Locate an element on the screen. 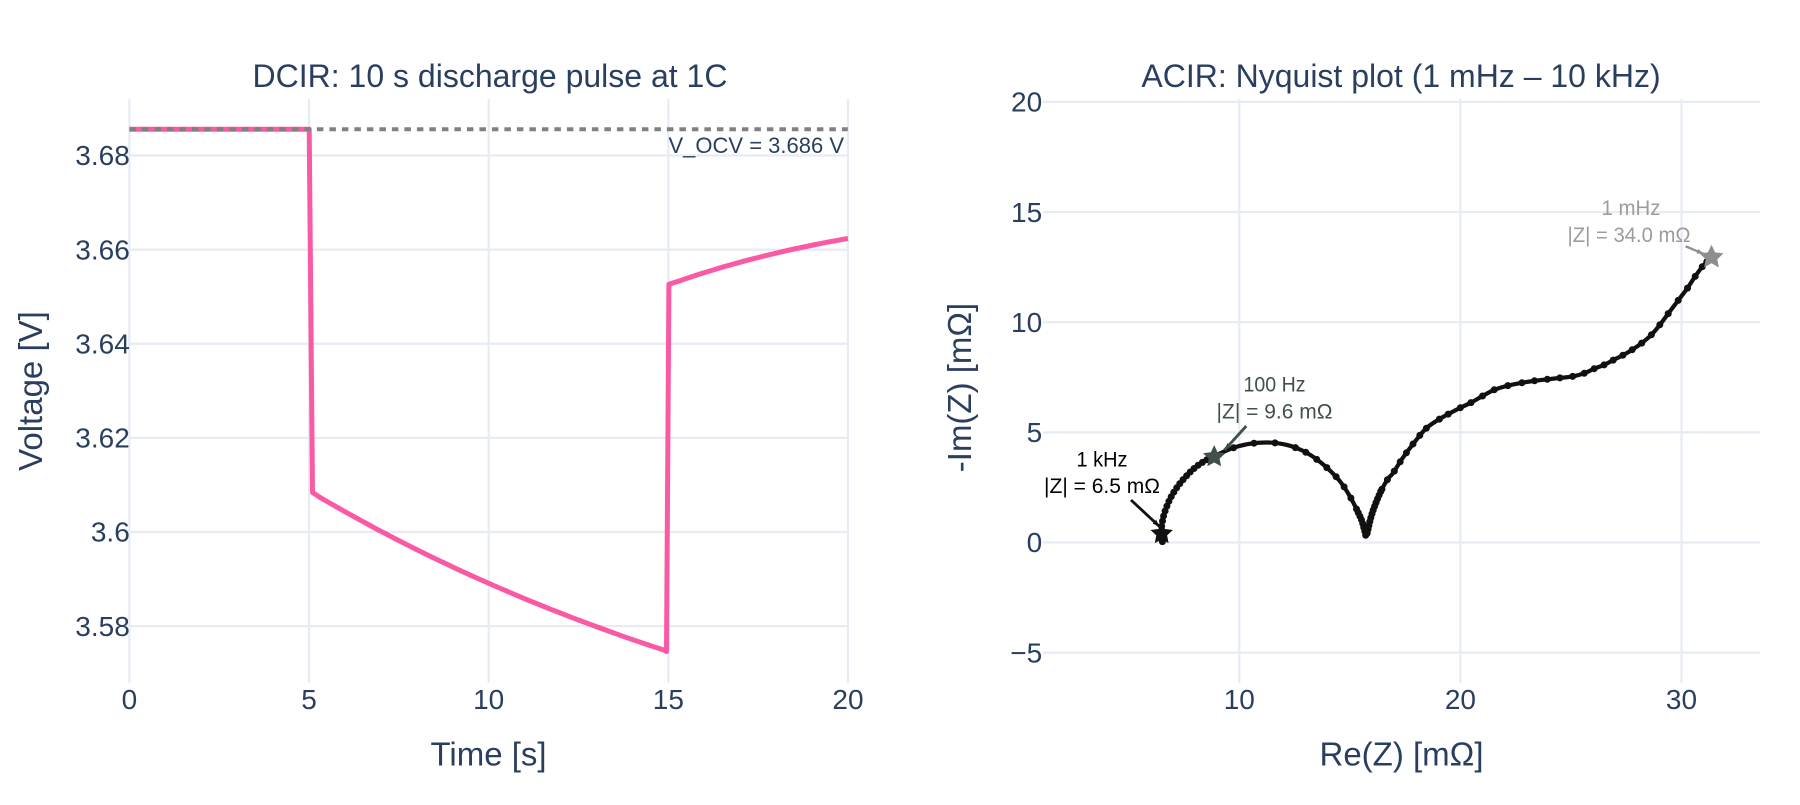 This screenshot has width=1800, height=805. svg-text: 1 mHz is located at coordinates (1631, 208).